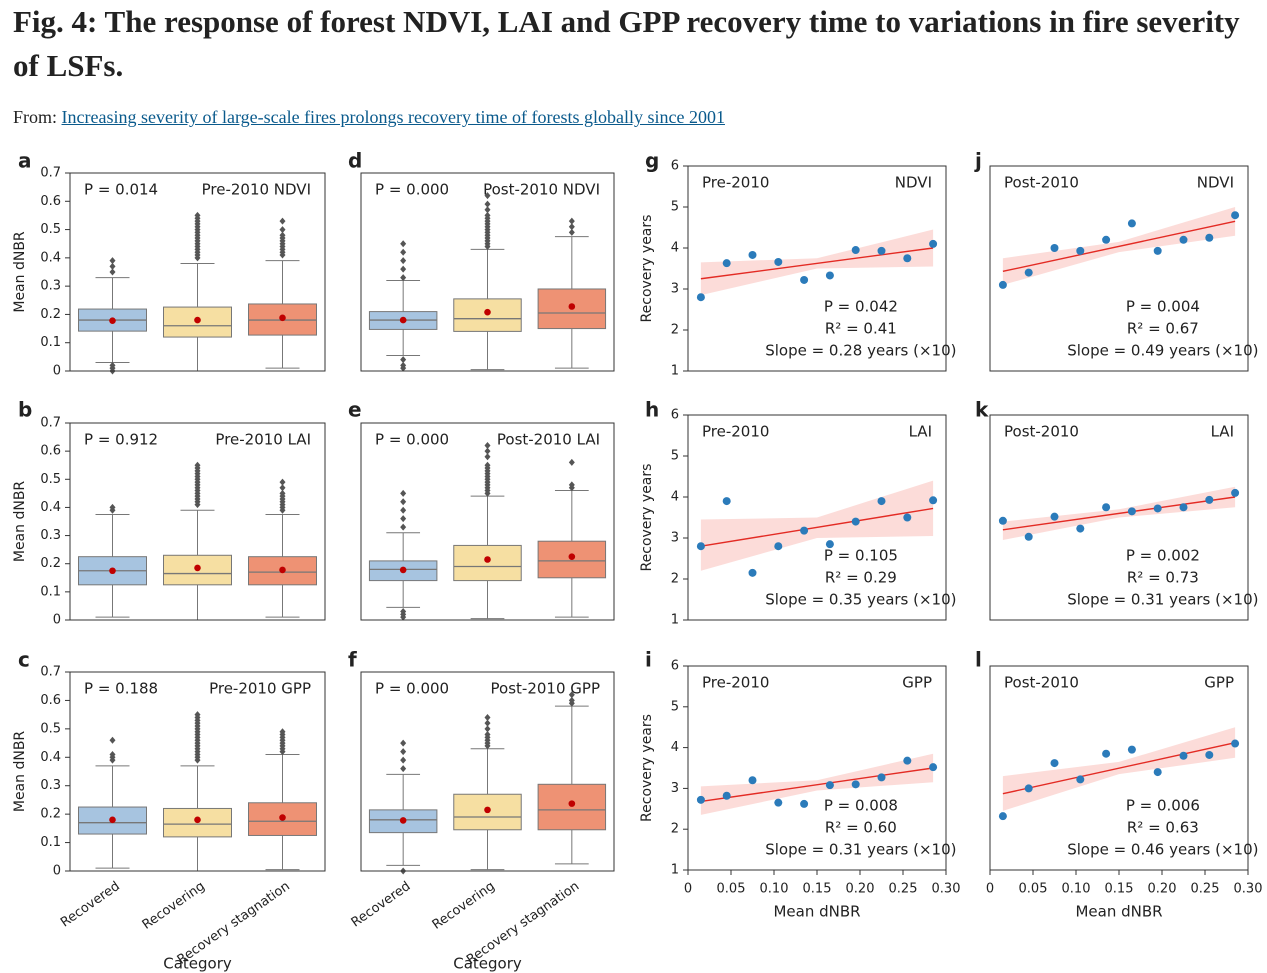 The width and height of the screenshot is (1267, 973). Describe the element at coordinates (20, 272) in the screenshot. I see `y-axis-label: Mean dNBR` at that location.